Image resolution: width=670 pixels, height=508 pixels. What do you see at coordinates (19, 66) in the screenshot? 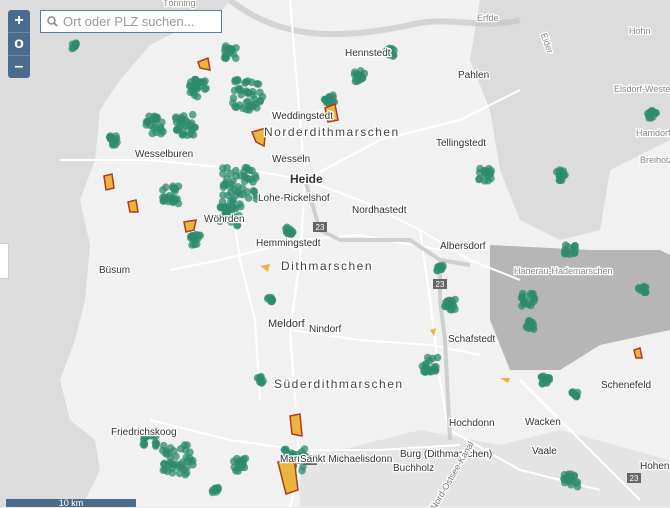
I see `zoom-out-button: –` at bounding box center [19, 66].